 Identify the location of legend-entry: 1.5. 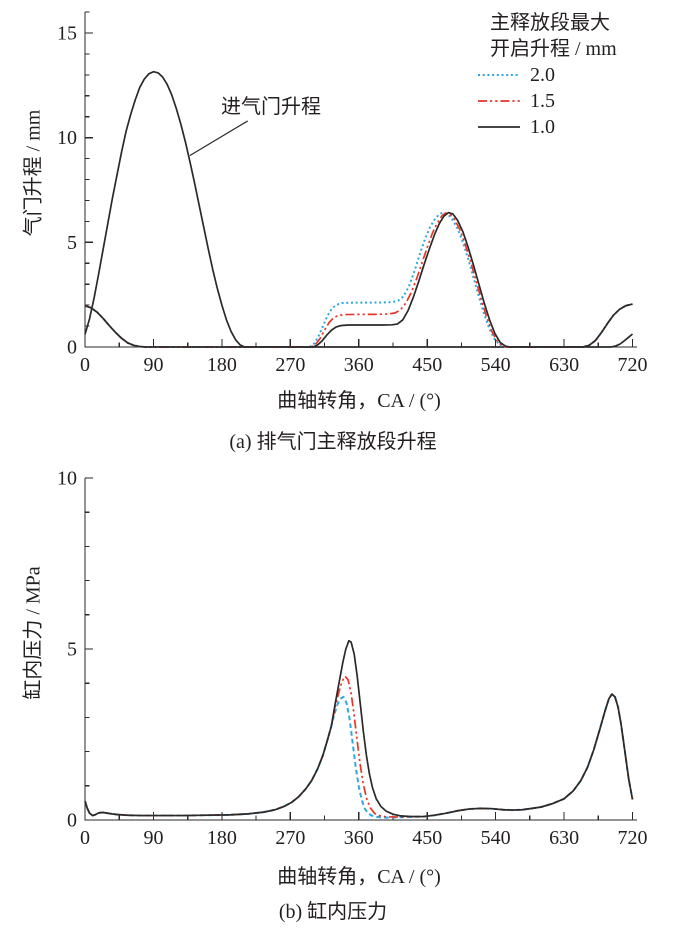
(546, 101).